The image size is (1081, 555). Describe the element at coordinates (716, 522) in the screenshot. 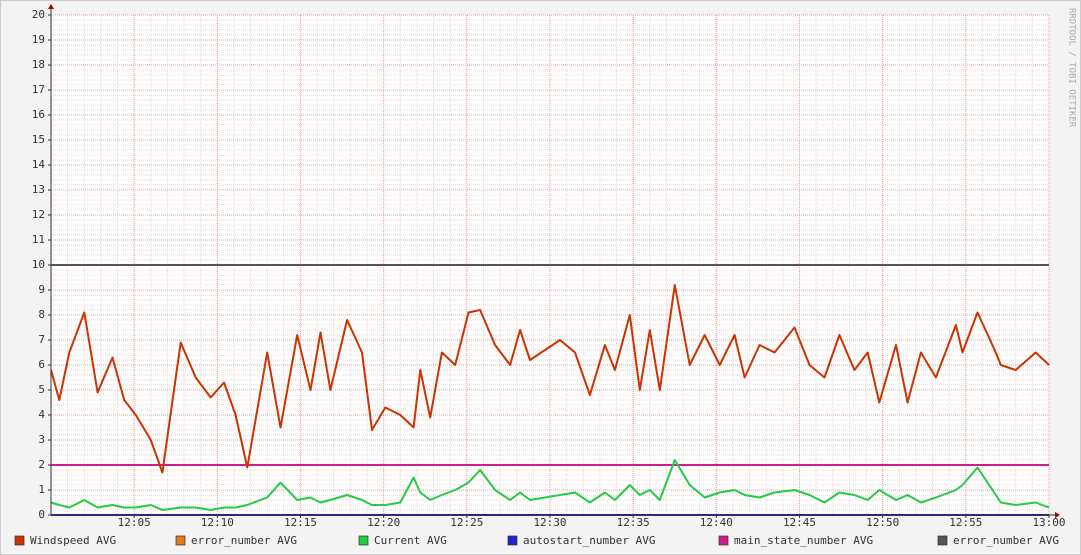

I see `x-tick-label: 12:40` at that location.